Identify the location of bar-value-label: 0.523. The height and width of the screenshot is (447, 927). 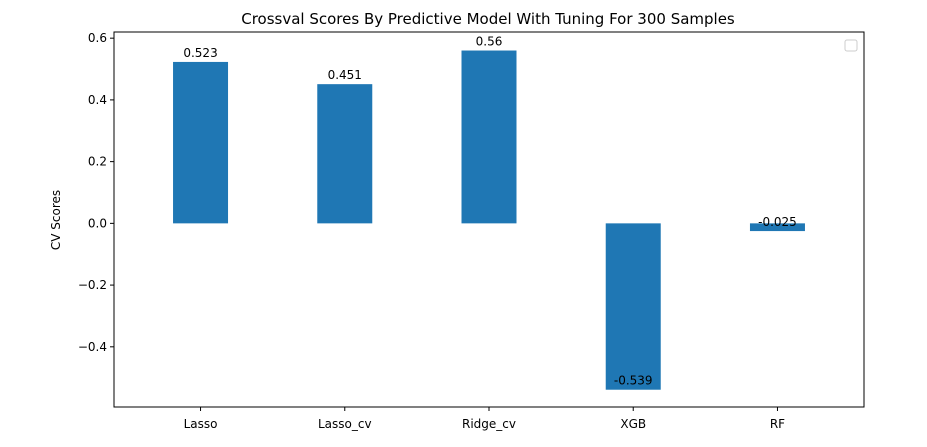
(200, 53).